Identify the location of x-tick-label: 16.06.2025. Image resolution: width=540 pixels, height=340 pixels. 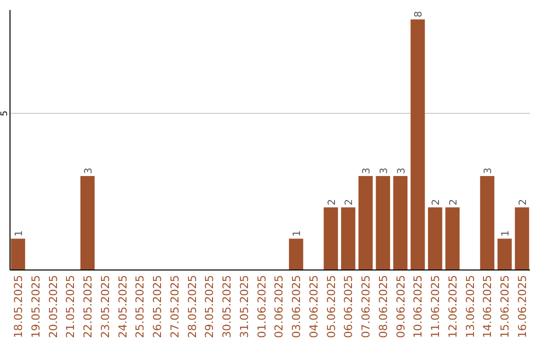
(523, 306).